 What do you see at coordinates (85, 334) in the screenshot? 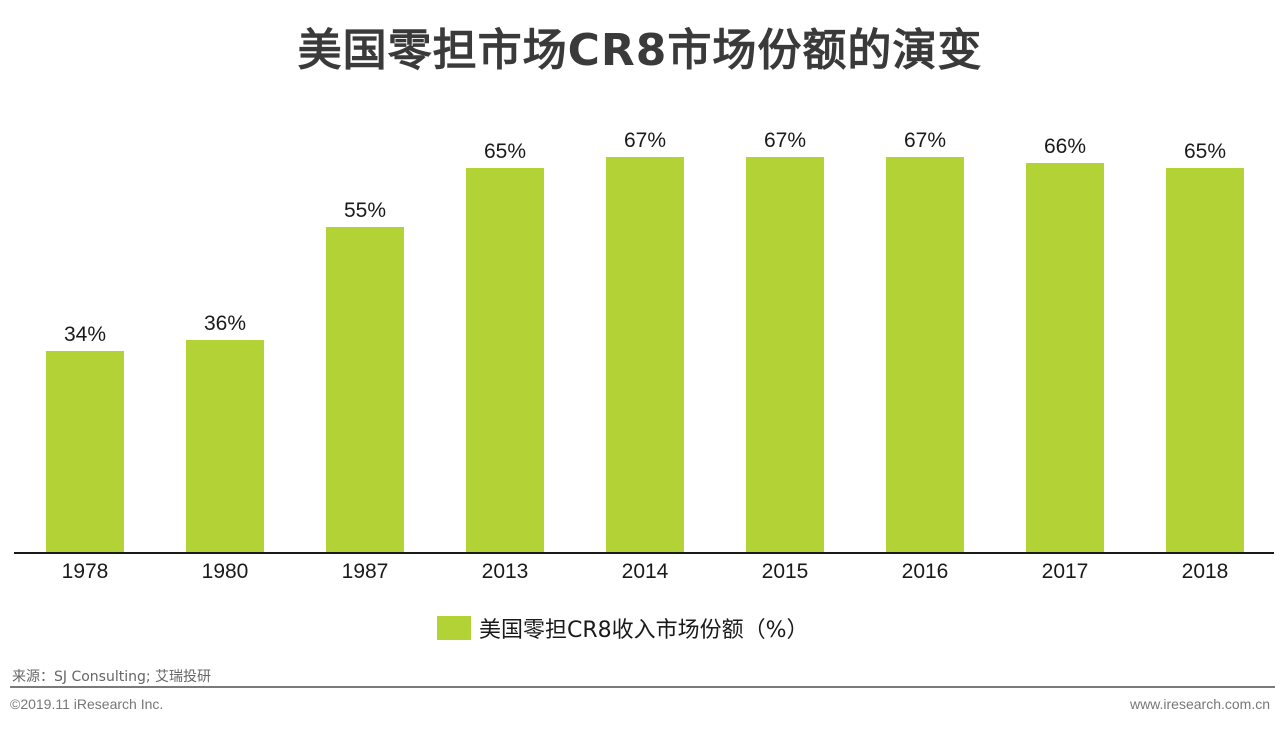
I see `data-label-1978: 34%` at bounding box center [85, 334].